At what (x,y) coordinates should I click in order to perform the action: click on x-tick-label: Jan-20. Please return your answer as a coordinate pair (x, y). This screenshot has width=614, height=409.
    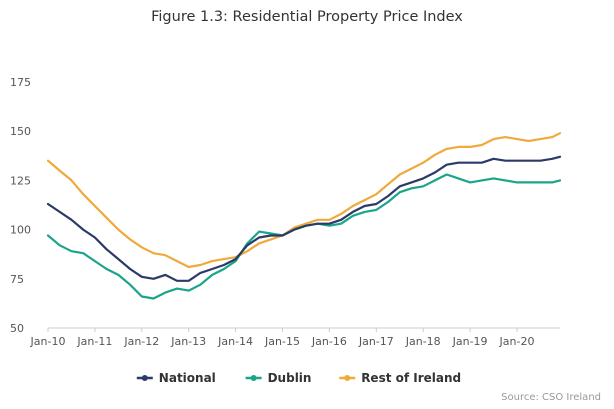
    Looking at the image, I should click on (517, 341).